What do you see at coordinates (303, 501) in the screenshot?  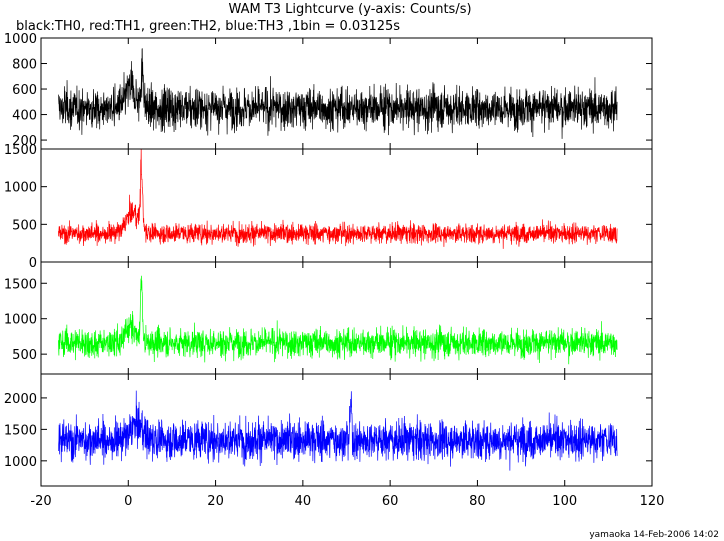 I see `x-tick-label: 40` at bounding box center [303, 501].